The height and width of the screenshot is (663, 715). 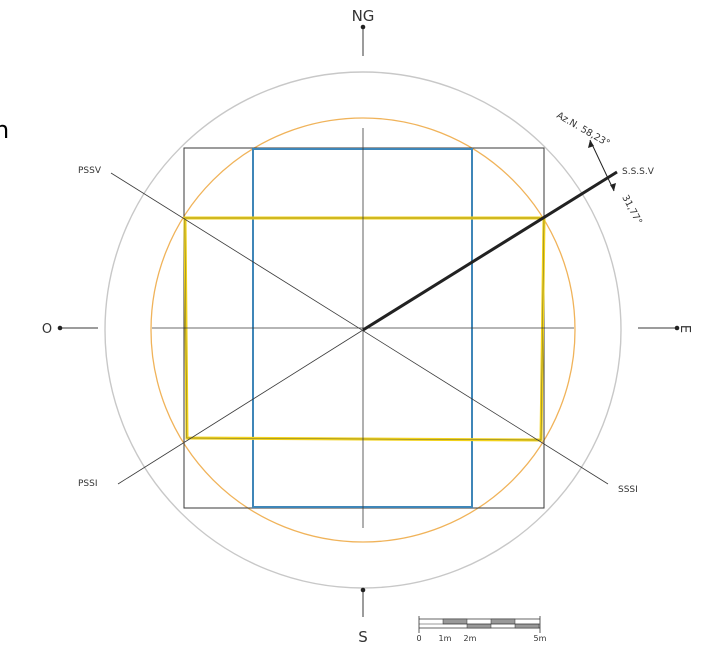 I want to click on south-dot, so click(x=363, y=590).